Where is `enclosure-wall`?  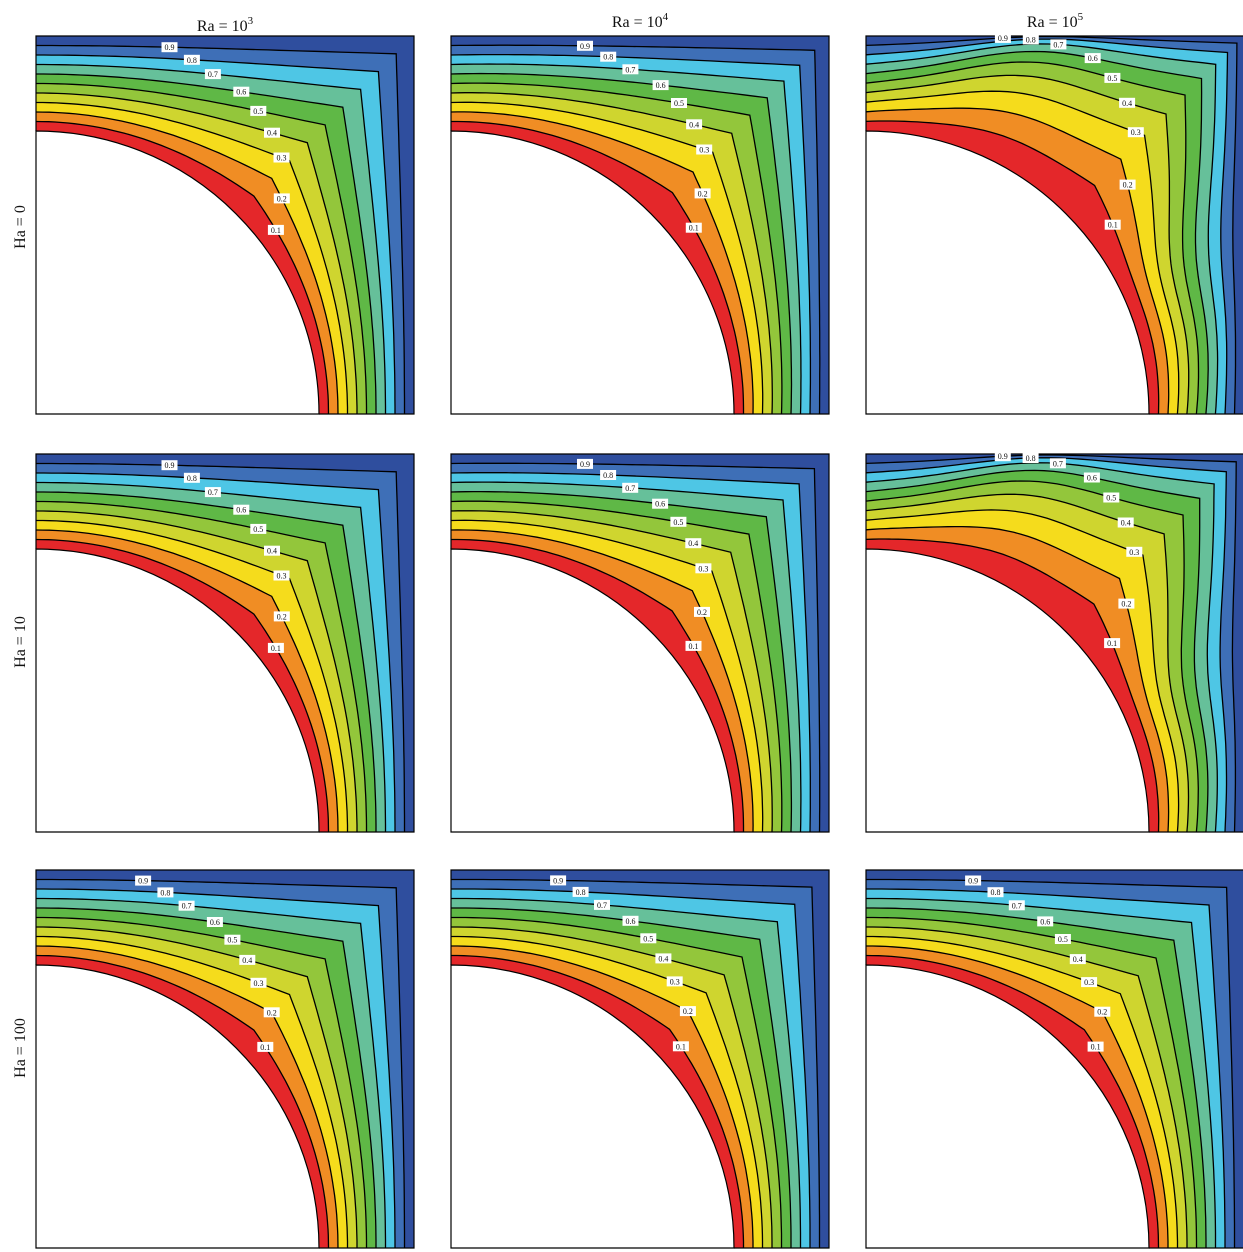
enclosure-wall is located at coordinates (640, 1059).